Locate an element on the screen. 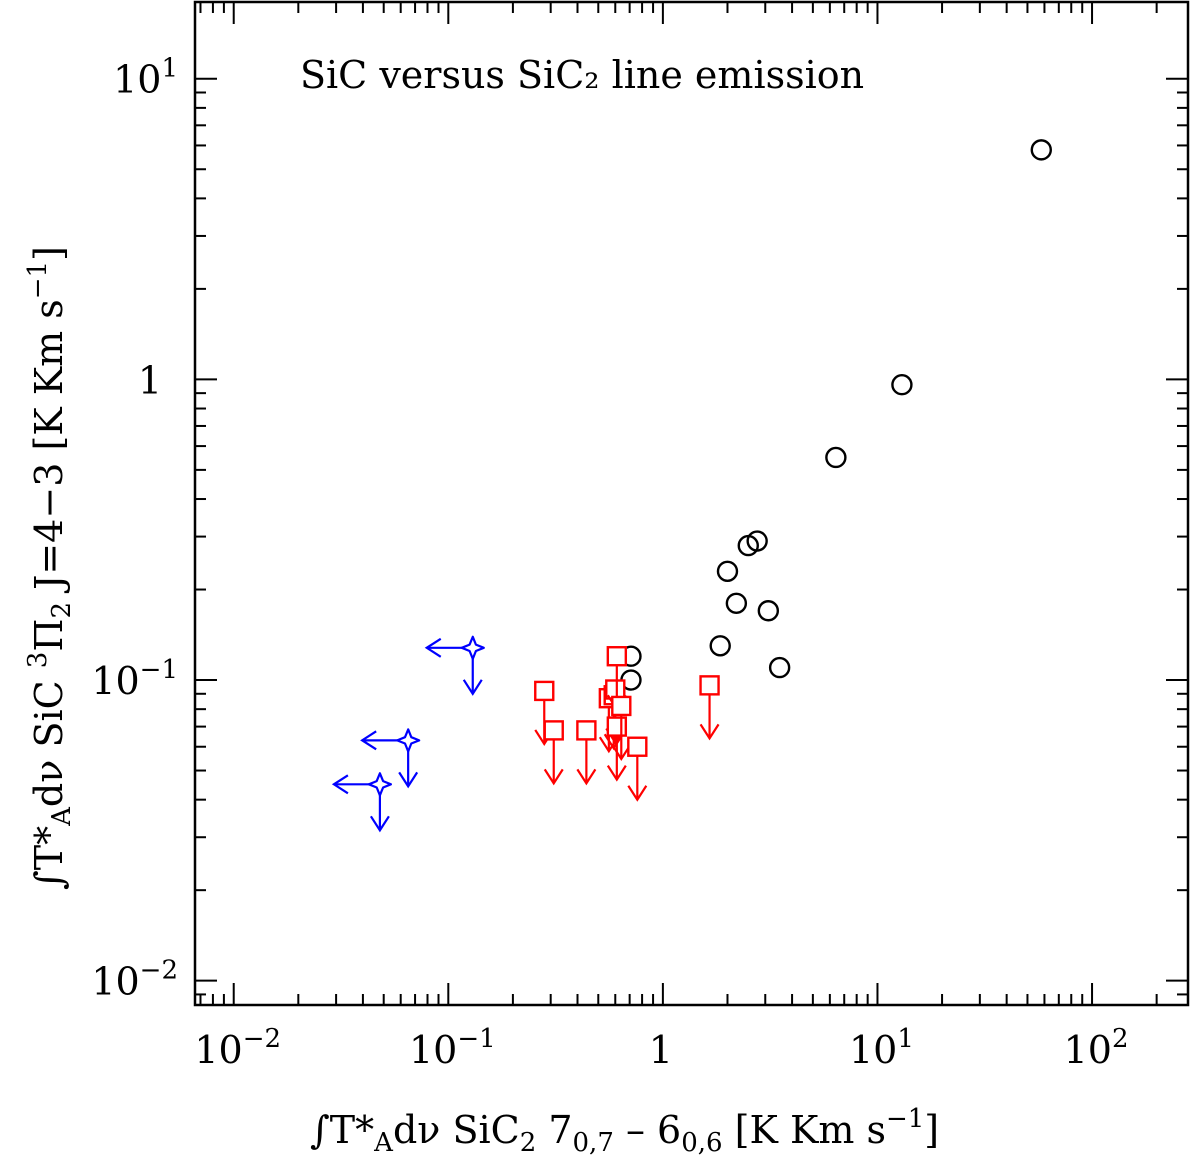 The width and height of the screenshot is (1200, 1160). chart-title: SiC versus SiC₂ line emission is located at coordinates (582, 75).